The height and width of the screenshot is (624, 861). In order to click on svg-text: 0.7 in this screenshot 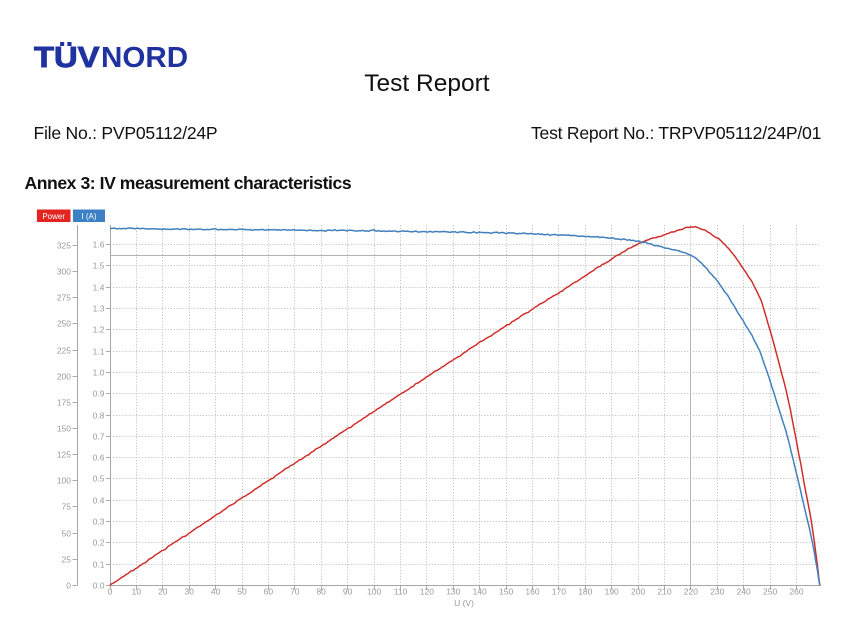, I will do `click(99, 437)`.